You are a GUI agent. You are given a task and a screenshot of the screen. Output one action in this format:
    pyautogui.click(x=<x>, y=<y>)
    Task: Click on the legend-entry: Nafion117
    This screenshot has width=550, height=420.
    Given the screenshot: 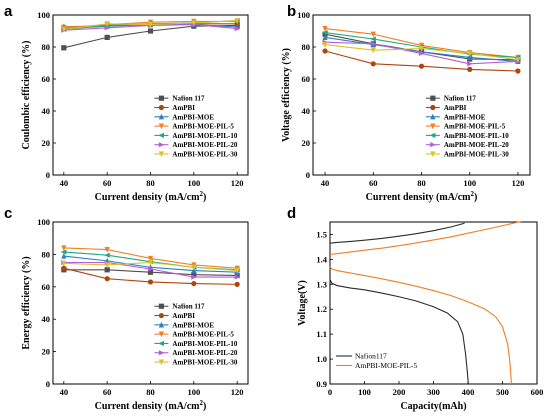 What is the action you would take?
    pyautogui.click(x=361, y=356)
    